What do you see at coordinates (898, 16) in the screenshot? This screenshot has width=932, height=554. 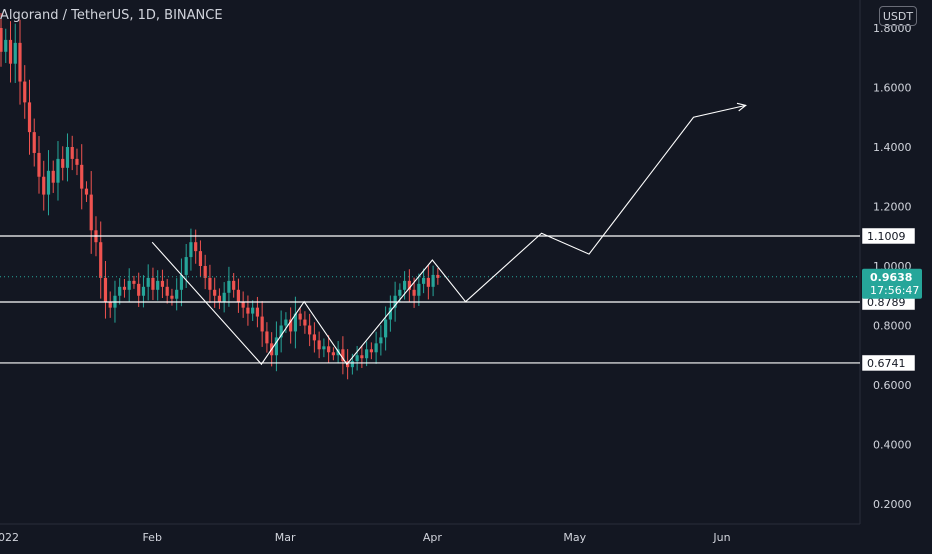 I see `currency-button: USDT` at bounding box center [898, 16].